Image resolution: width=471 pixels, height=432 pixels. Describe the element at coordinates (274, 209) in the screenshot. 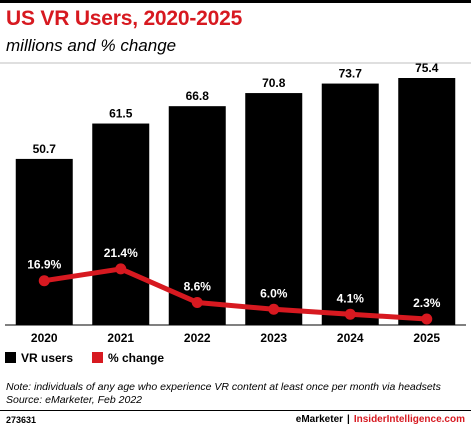

I see `bar-2023` at that location.